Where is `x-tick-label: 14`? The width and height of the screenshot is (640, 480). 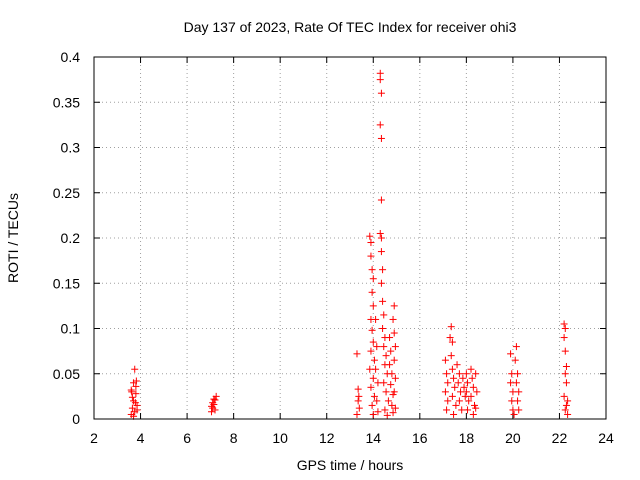 x-tick-label: 14 is located at coordinates (373, 438).